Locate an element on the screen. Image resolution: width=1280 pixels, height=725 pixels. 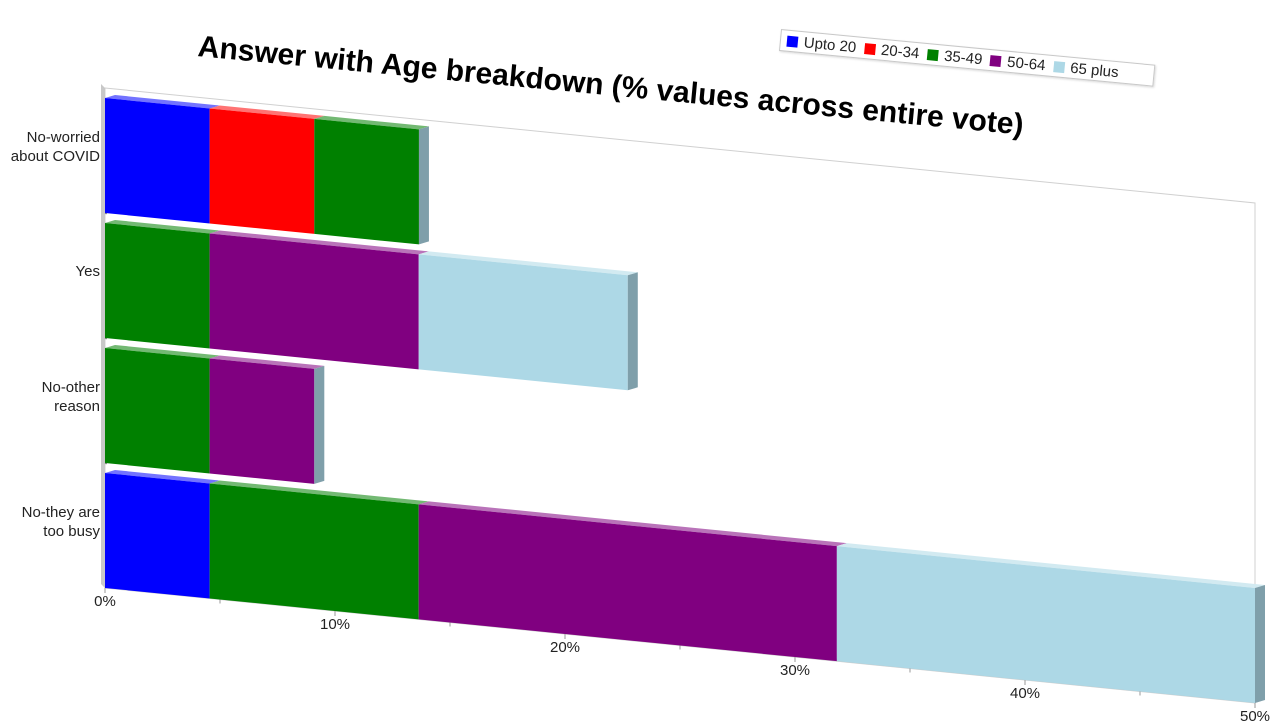
category-label: Yes is located at coordinates (50, 271).